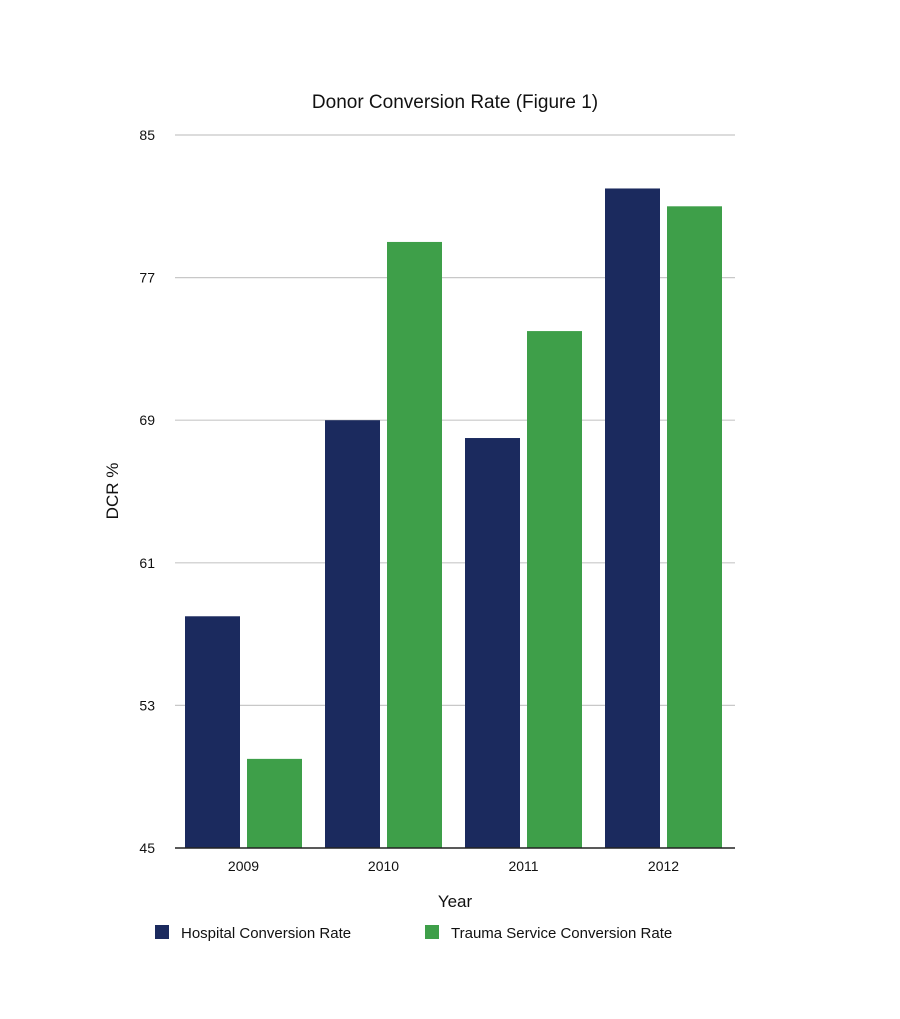 Image resolution: width=900 pixels, height=1019 pixels. Describe the element at coordinates (492, 643) in the screenshot. I see `bar-hospital-2011` at that location.